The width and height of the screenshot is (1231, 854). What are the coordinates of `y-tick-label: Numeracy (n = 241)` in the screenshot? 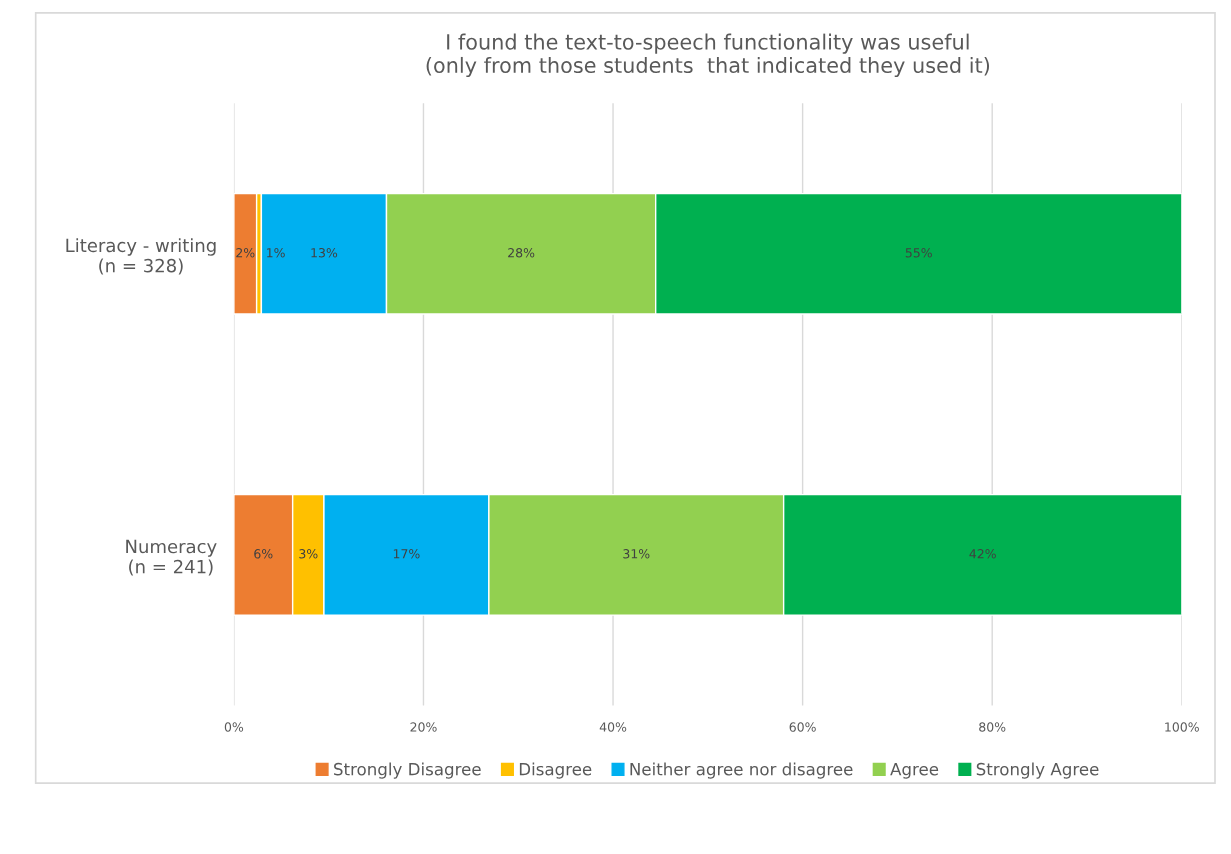 It's located at (171, 557).